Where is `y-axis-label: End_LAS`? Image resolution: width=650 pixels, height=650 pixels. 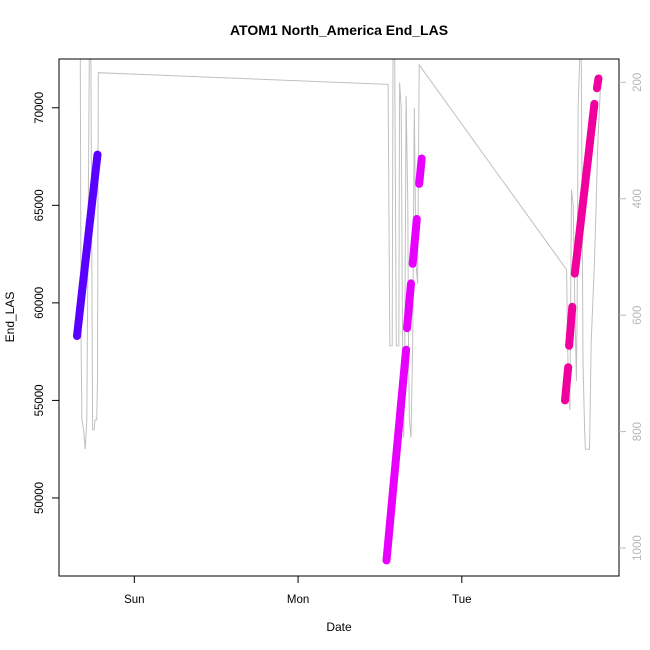 y-axis-label: End_LAS is located at coordinates (10, 317).